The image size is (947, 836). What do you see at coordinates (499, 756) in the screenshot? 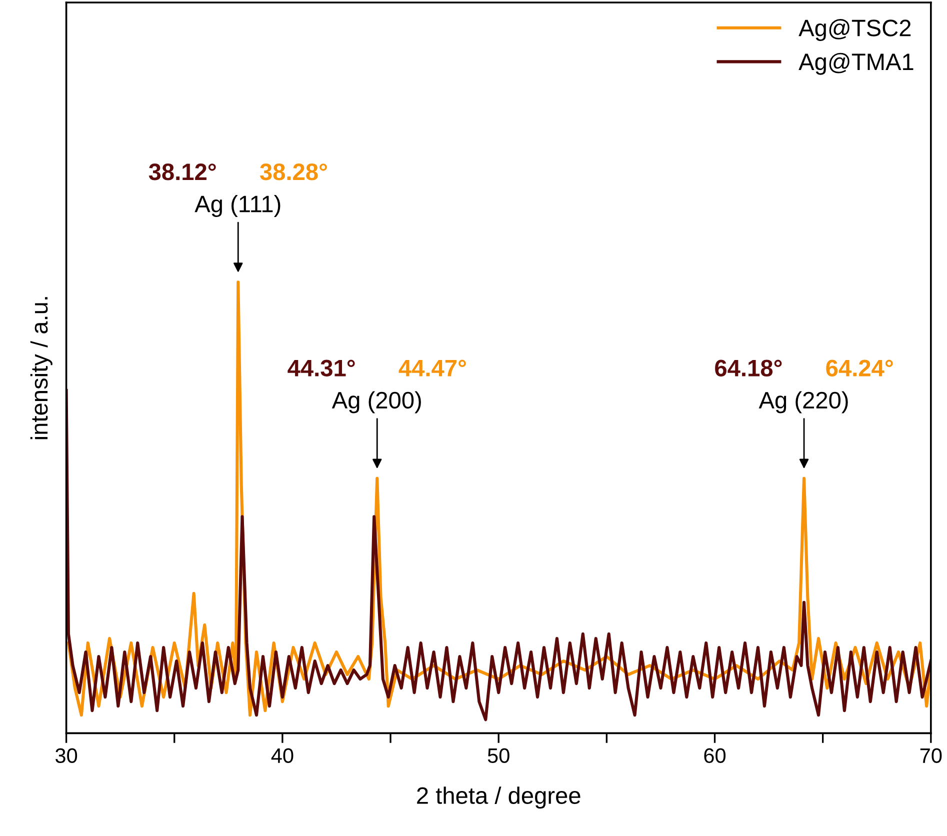
I see `x-tick-label: 50` at bounding box center [499, 756].